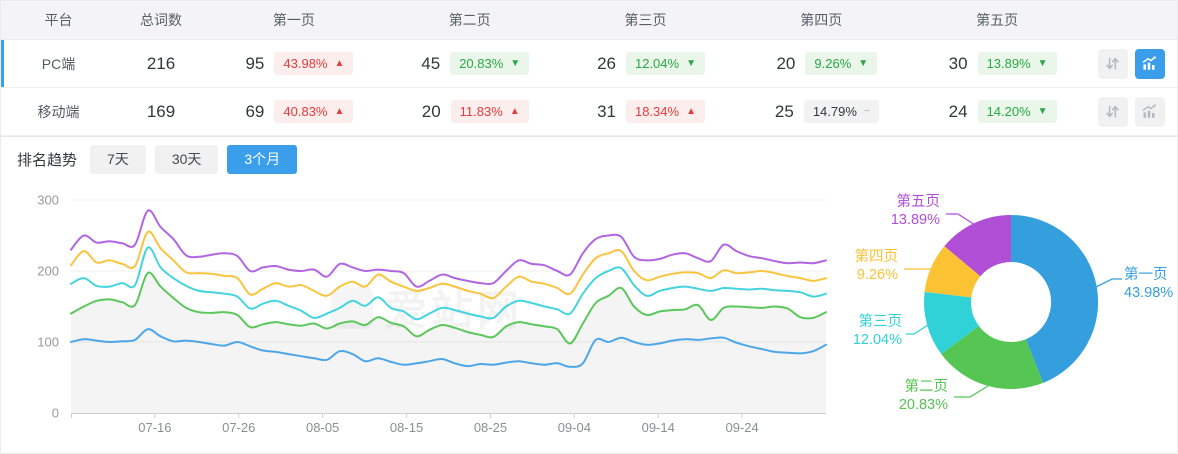  What do you see at coordinates (118, 159) in the screenshot?
I see `tab-7-days: 7天` at bounding box center [118, 159].